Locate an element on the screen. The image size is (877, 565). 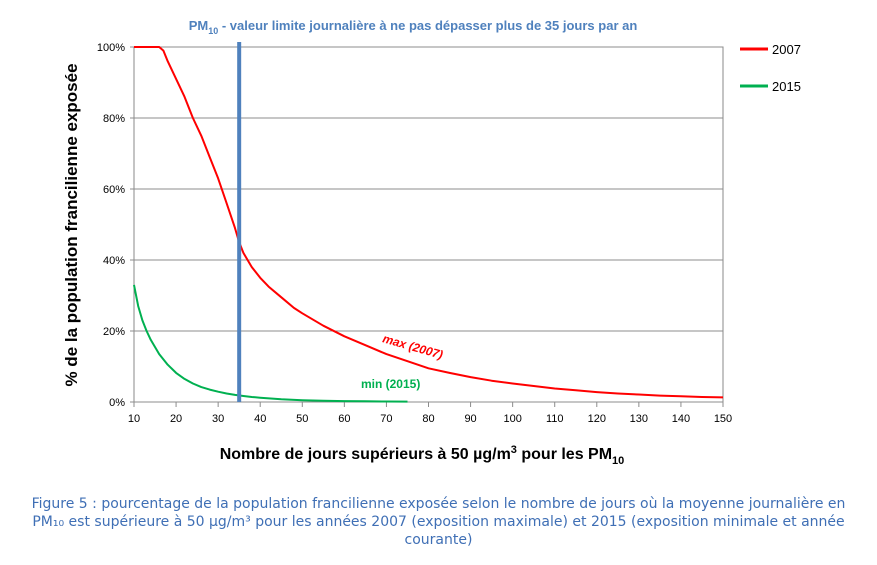
x-tick-label: 120 is located at coordinates (597, 419).